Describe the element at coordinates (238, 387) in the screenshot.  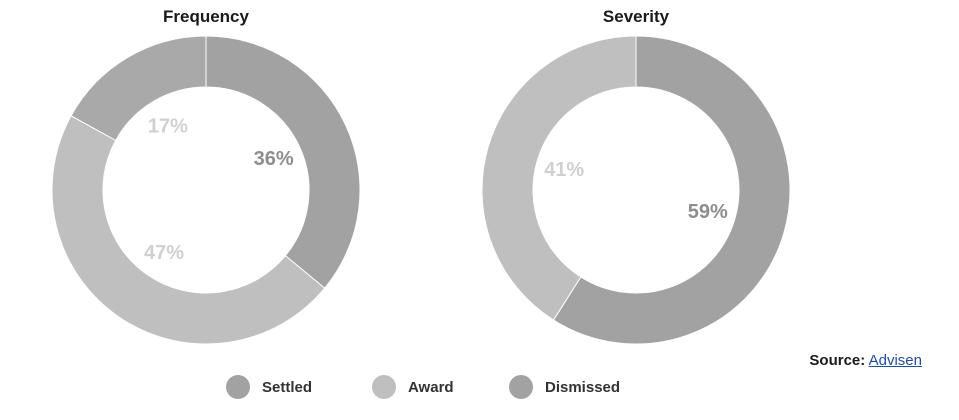
I see `legend-swatch-settled` at that location.